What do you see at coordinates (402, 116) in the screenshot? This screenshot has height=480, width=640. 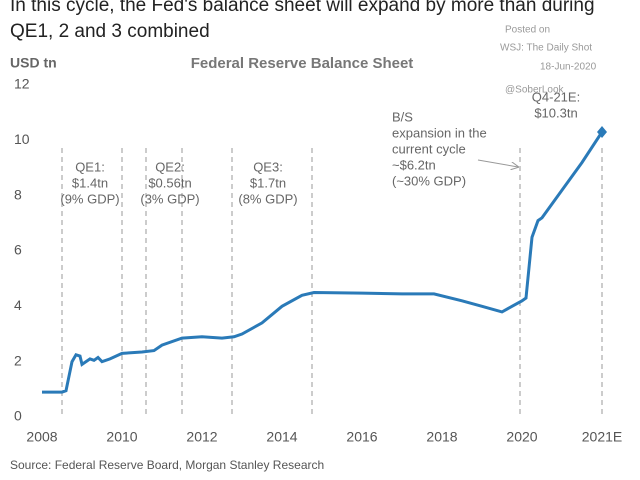 I see `annotation: B/S` at bounding box center [402, 116].